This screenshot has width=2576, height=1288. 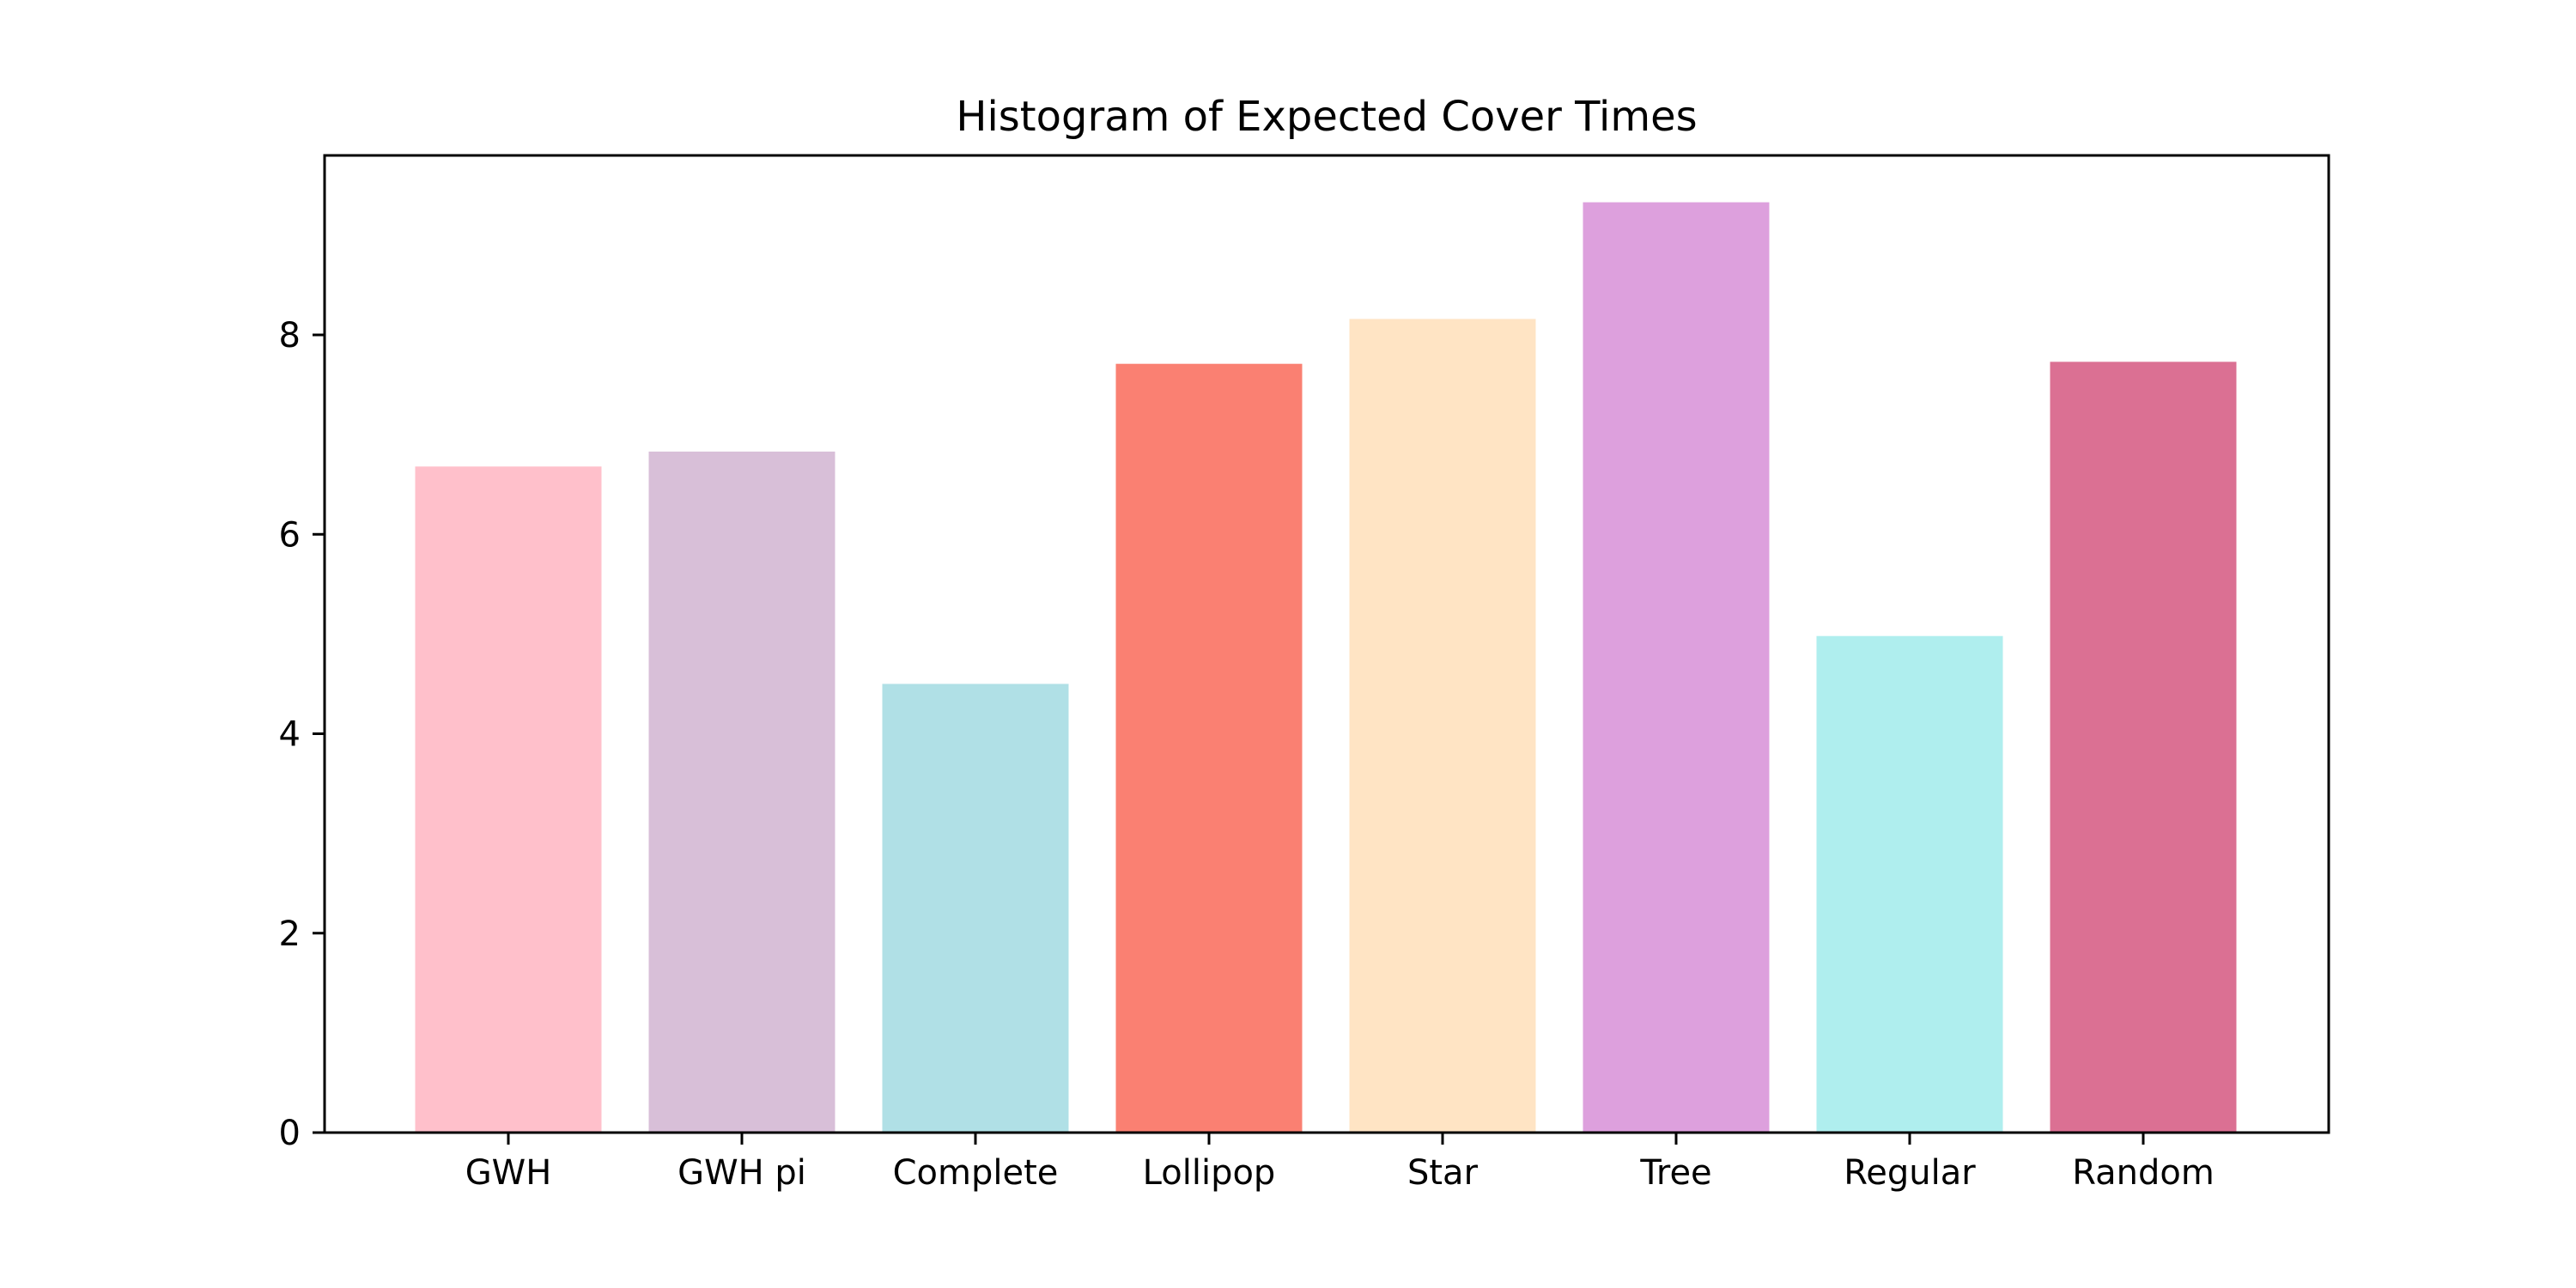 What do you see at coordinates (508, 1173) in the screenshot?
I see `x-tick-label-gwh: GWH` at bounding box center [508, 1173].